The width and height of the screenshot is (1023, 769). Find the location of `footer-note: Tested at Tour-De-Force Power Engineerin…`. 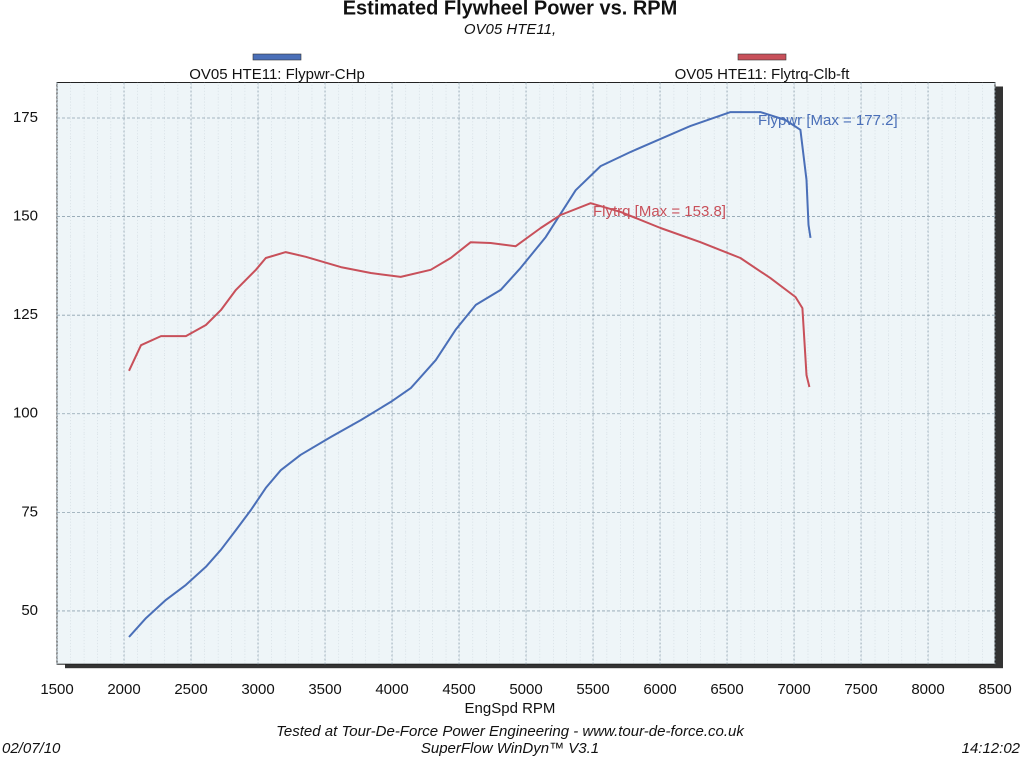

footer-note: Tested at Tour-De-Force Power Engineerin… is located at coordinates (510, 731).